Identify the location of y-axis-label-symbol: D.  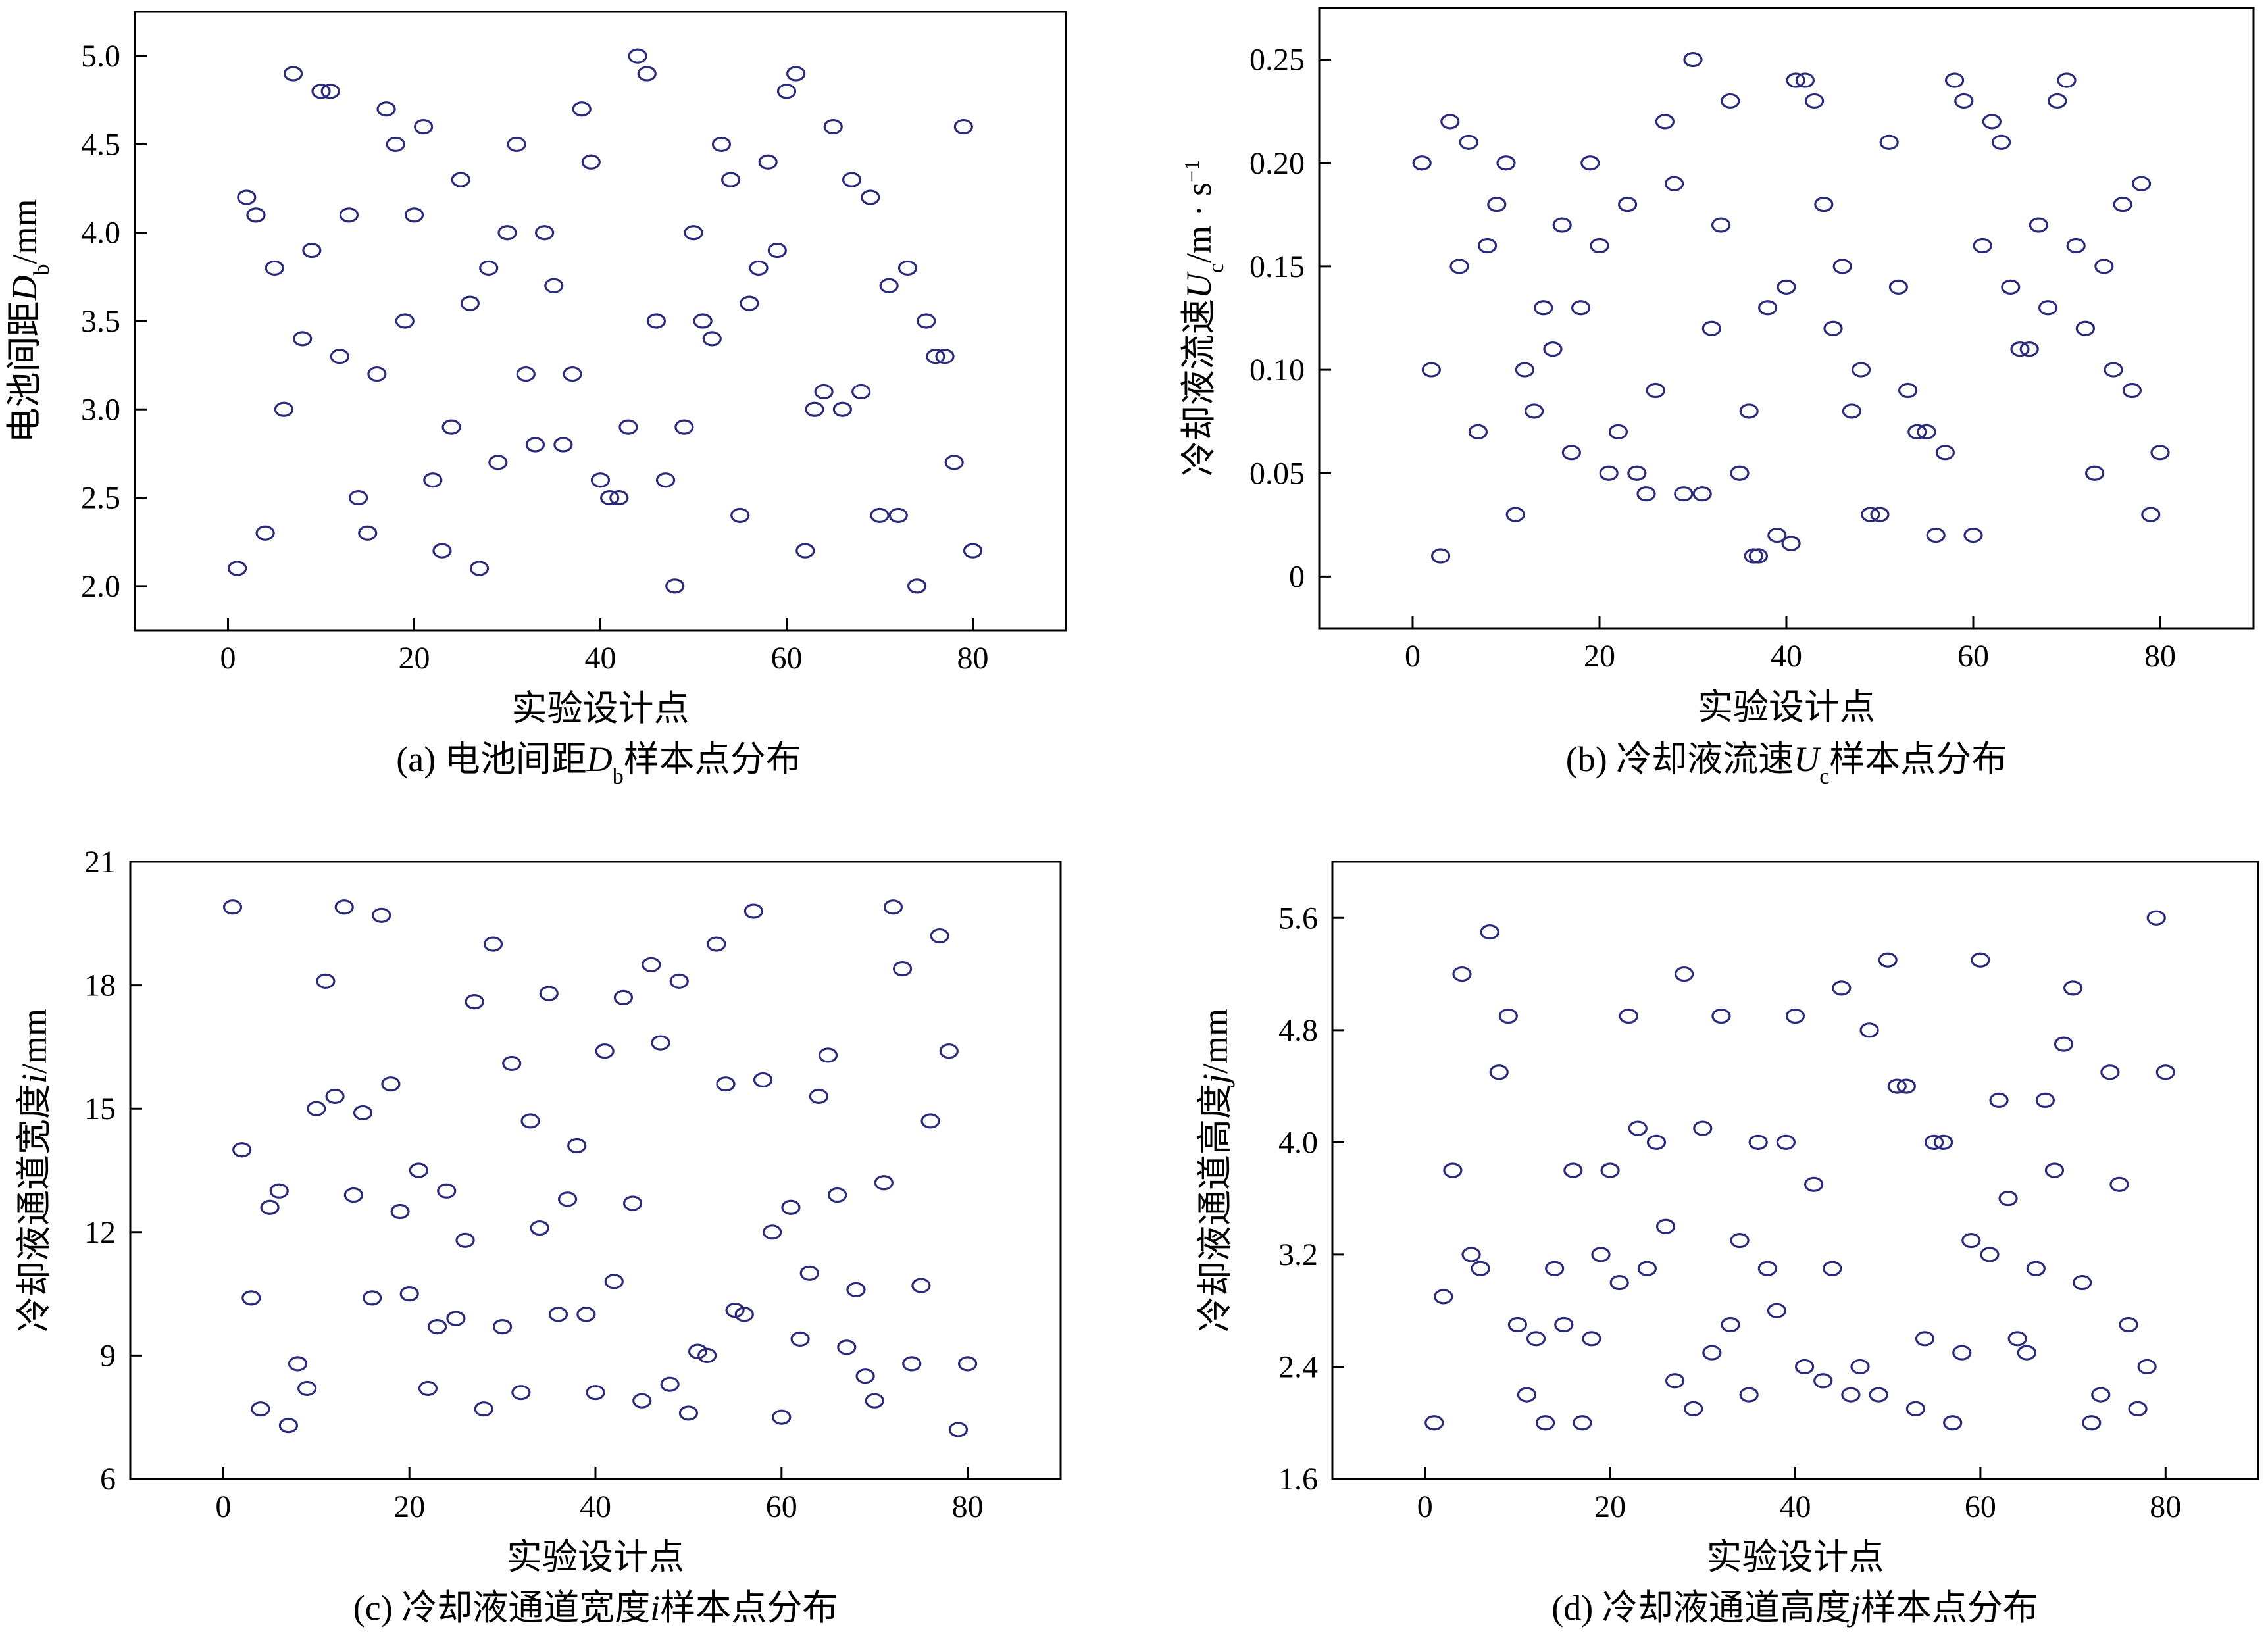
(24, 289).